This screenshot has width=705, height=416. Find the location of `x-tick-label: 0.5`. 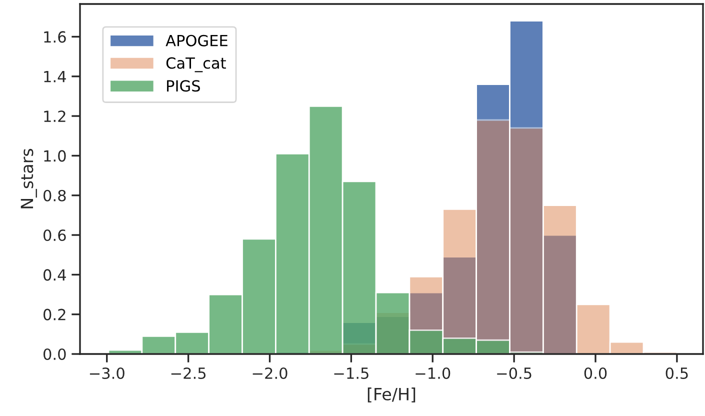

x-tick-label: 0.5 is located at coordinates (677, 373).